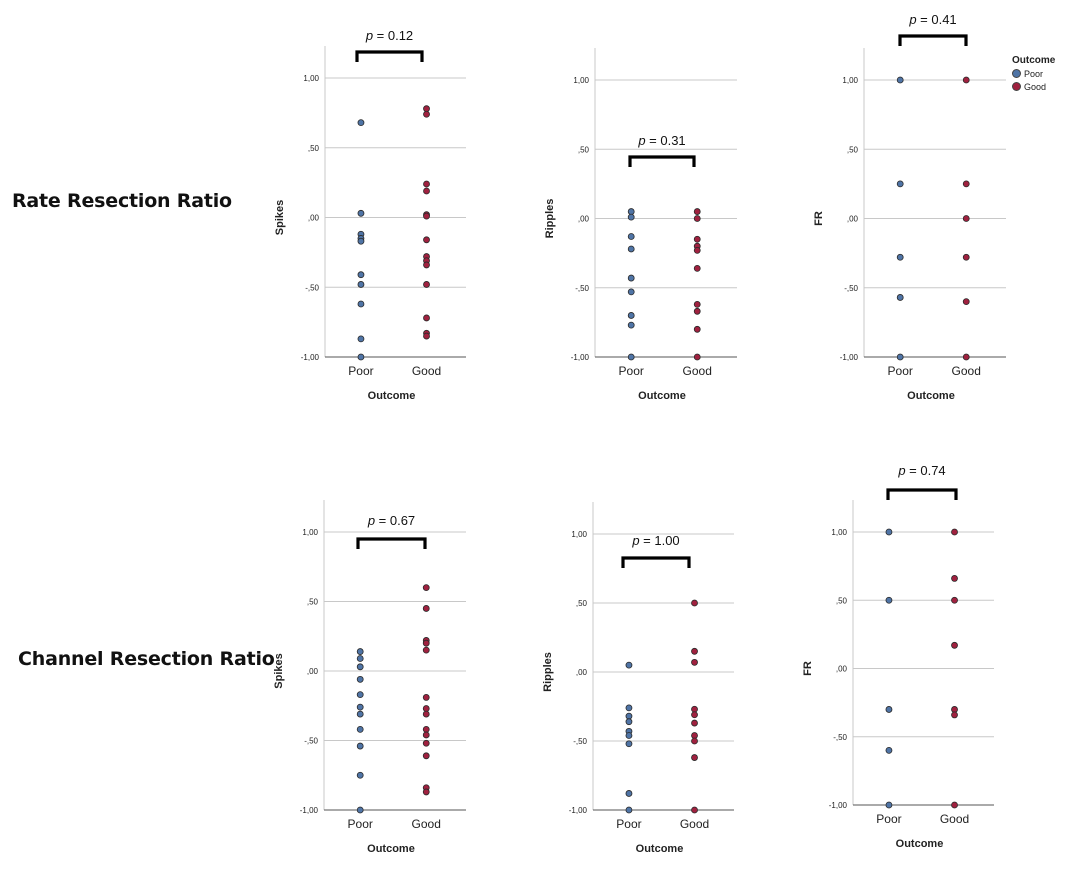  I want to click on row-label-rate-resection-ratio: Rate Resection Ratio, so click(122, 201).